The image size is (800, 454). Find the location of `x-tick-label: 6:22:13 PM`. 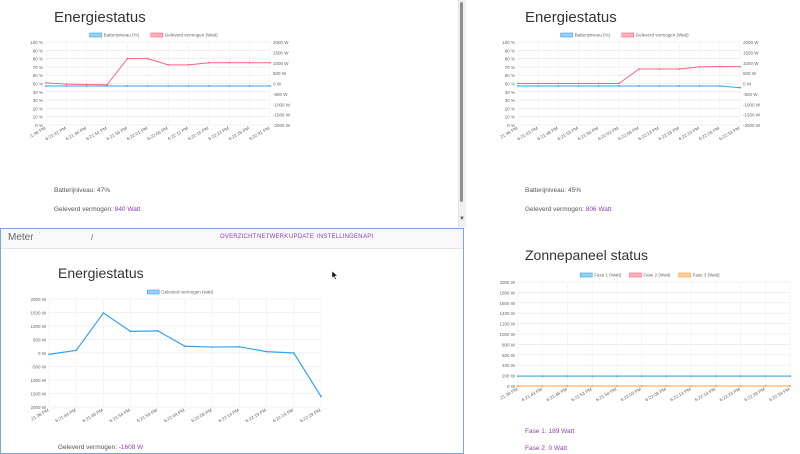

x-tick-label: 6:22:13 PM is located at coordinates (648, 133).